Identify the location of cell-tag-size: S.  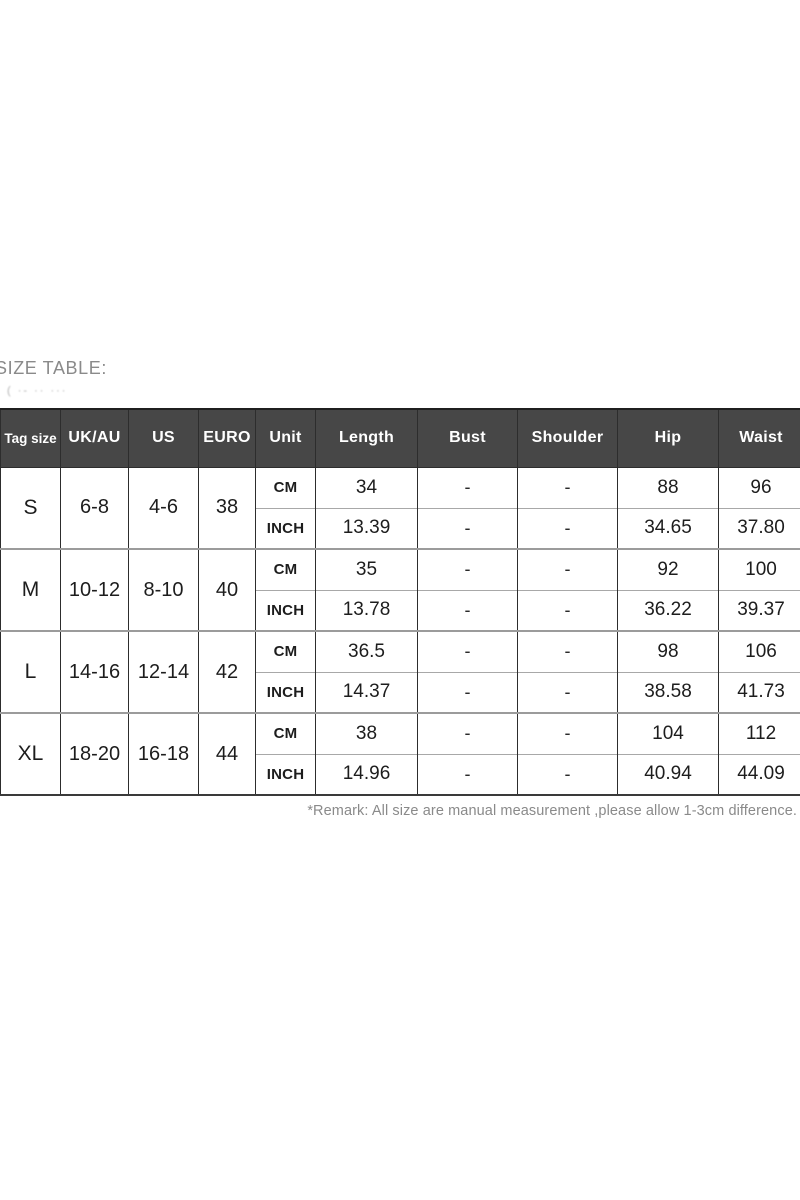
(30, 508).